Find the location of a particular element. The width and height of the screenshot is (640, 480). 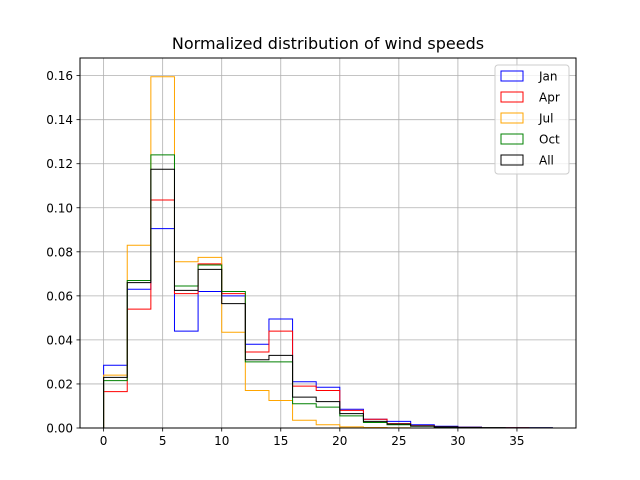

x-tick-label: 0 is located at coordinates (104, 441).